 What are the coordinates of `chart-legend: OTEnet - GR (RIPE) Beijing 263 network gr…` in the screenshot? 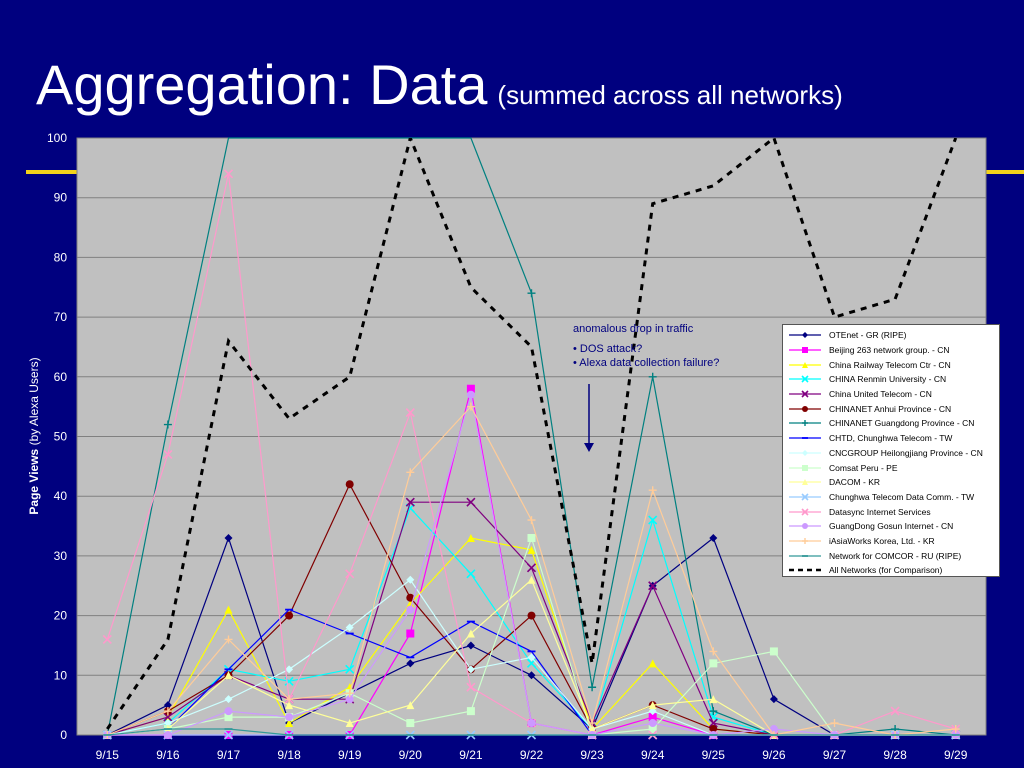 It's located at (891, 450).